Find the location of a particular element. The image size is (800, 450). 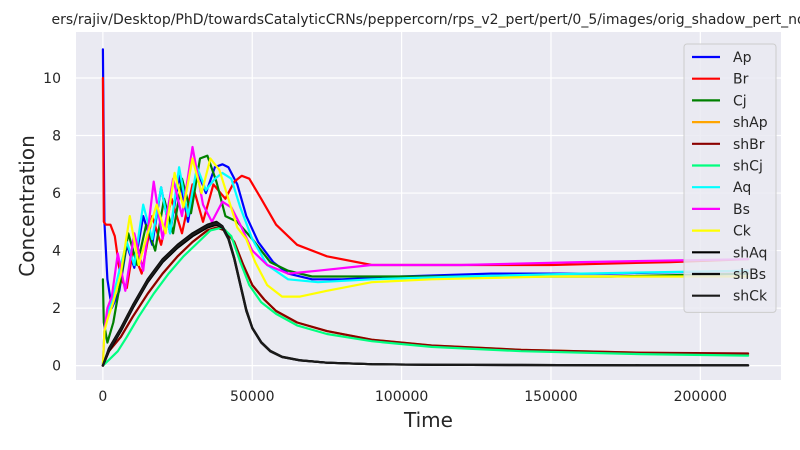

legend-label: Aq is located at coordinates (742, 188).